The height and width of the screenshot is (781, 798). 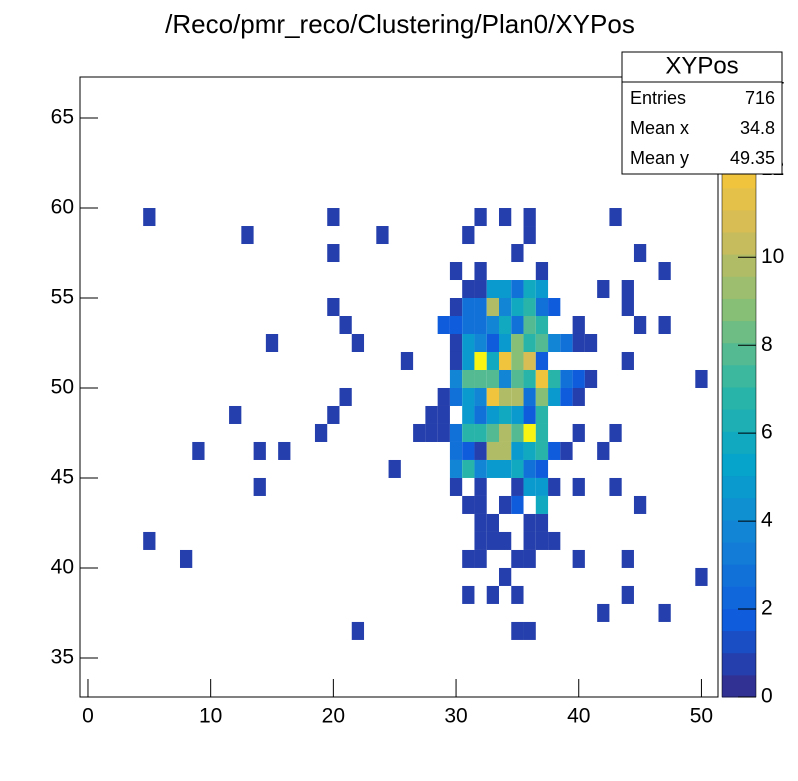 What do you see at coordinates (701, 716) in the screenshot?
I see `x-tick-label: 50` at bounding box center [701, 716].